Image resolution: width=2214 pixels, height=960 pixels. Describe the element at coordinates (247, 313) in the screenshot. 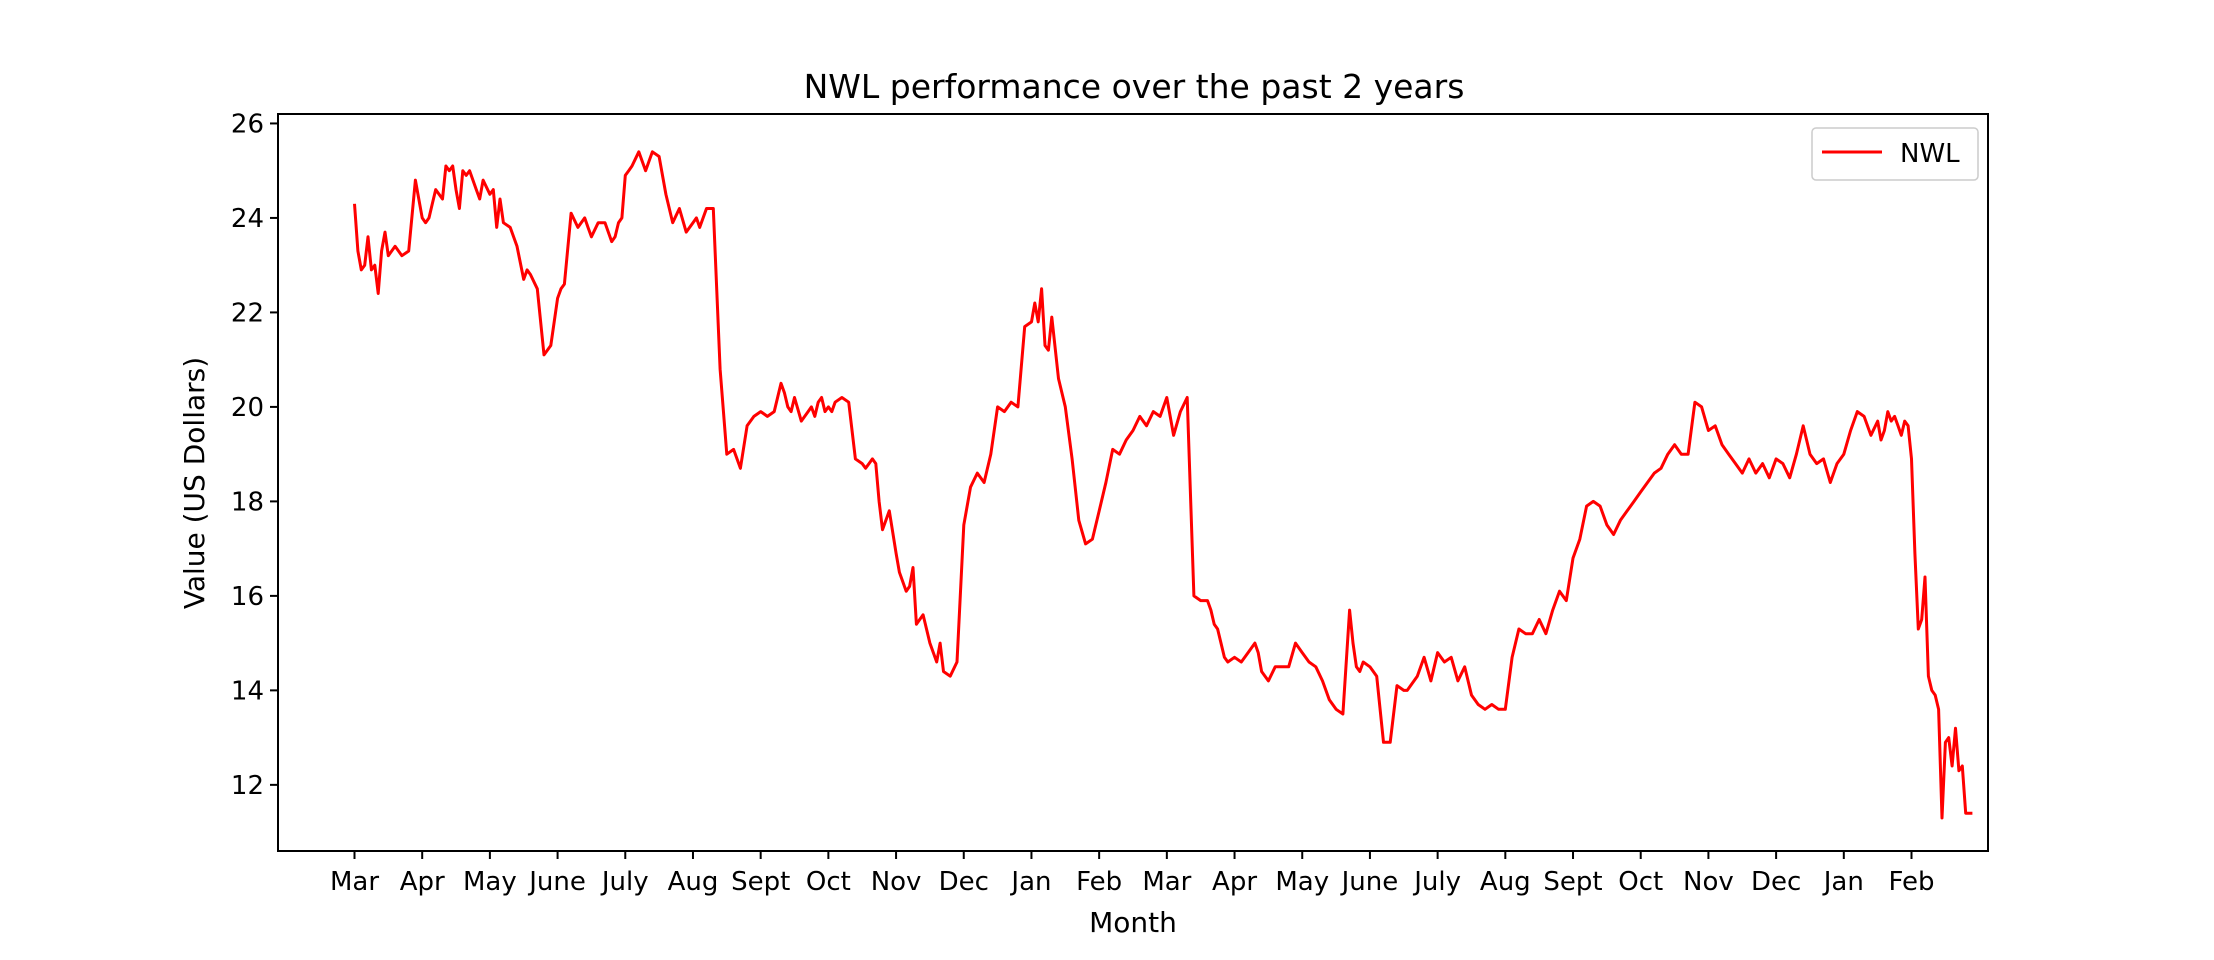

I see `y-tick-label: 22` at that location.